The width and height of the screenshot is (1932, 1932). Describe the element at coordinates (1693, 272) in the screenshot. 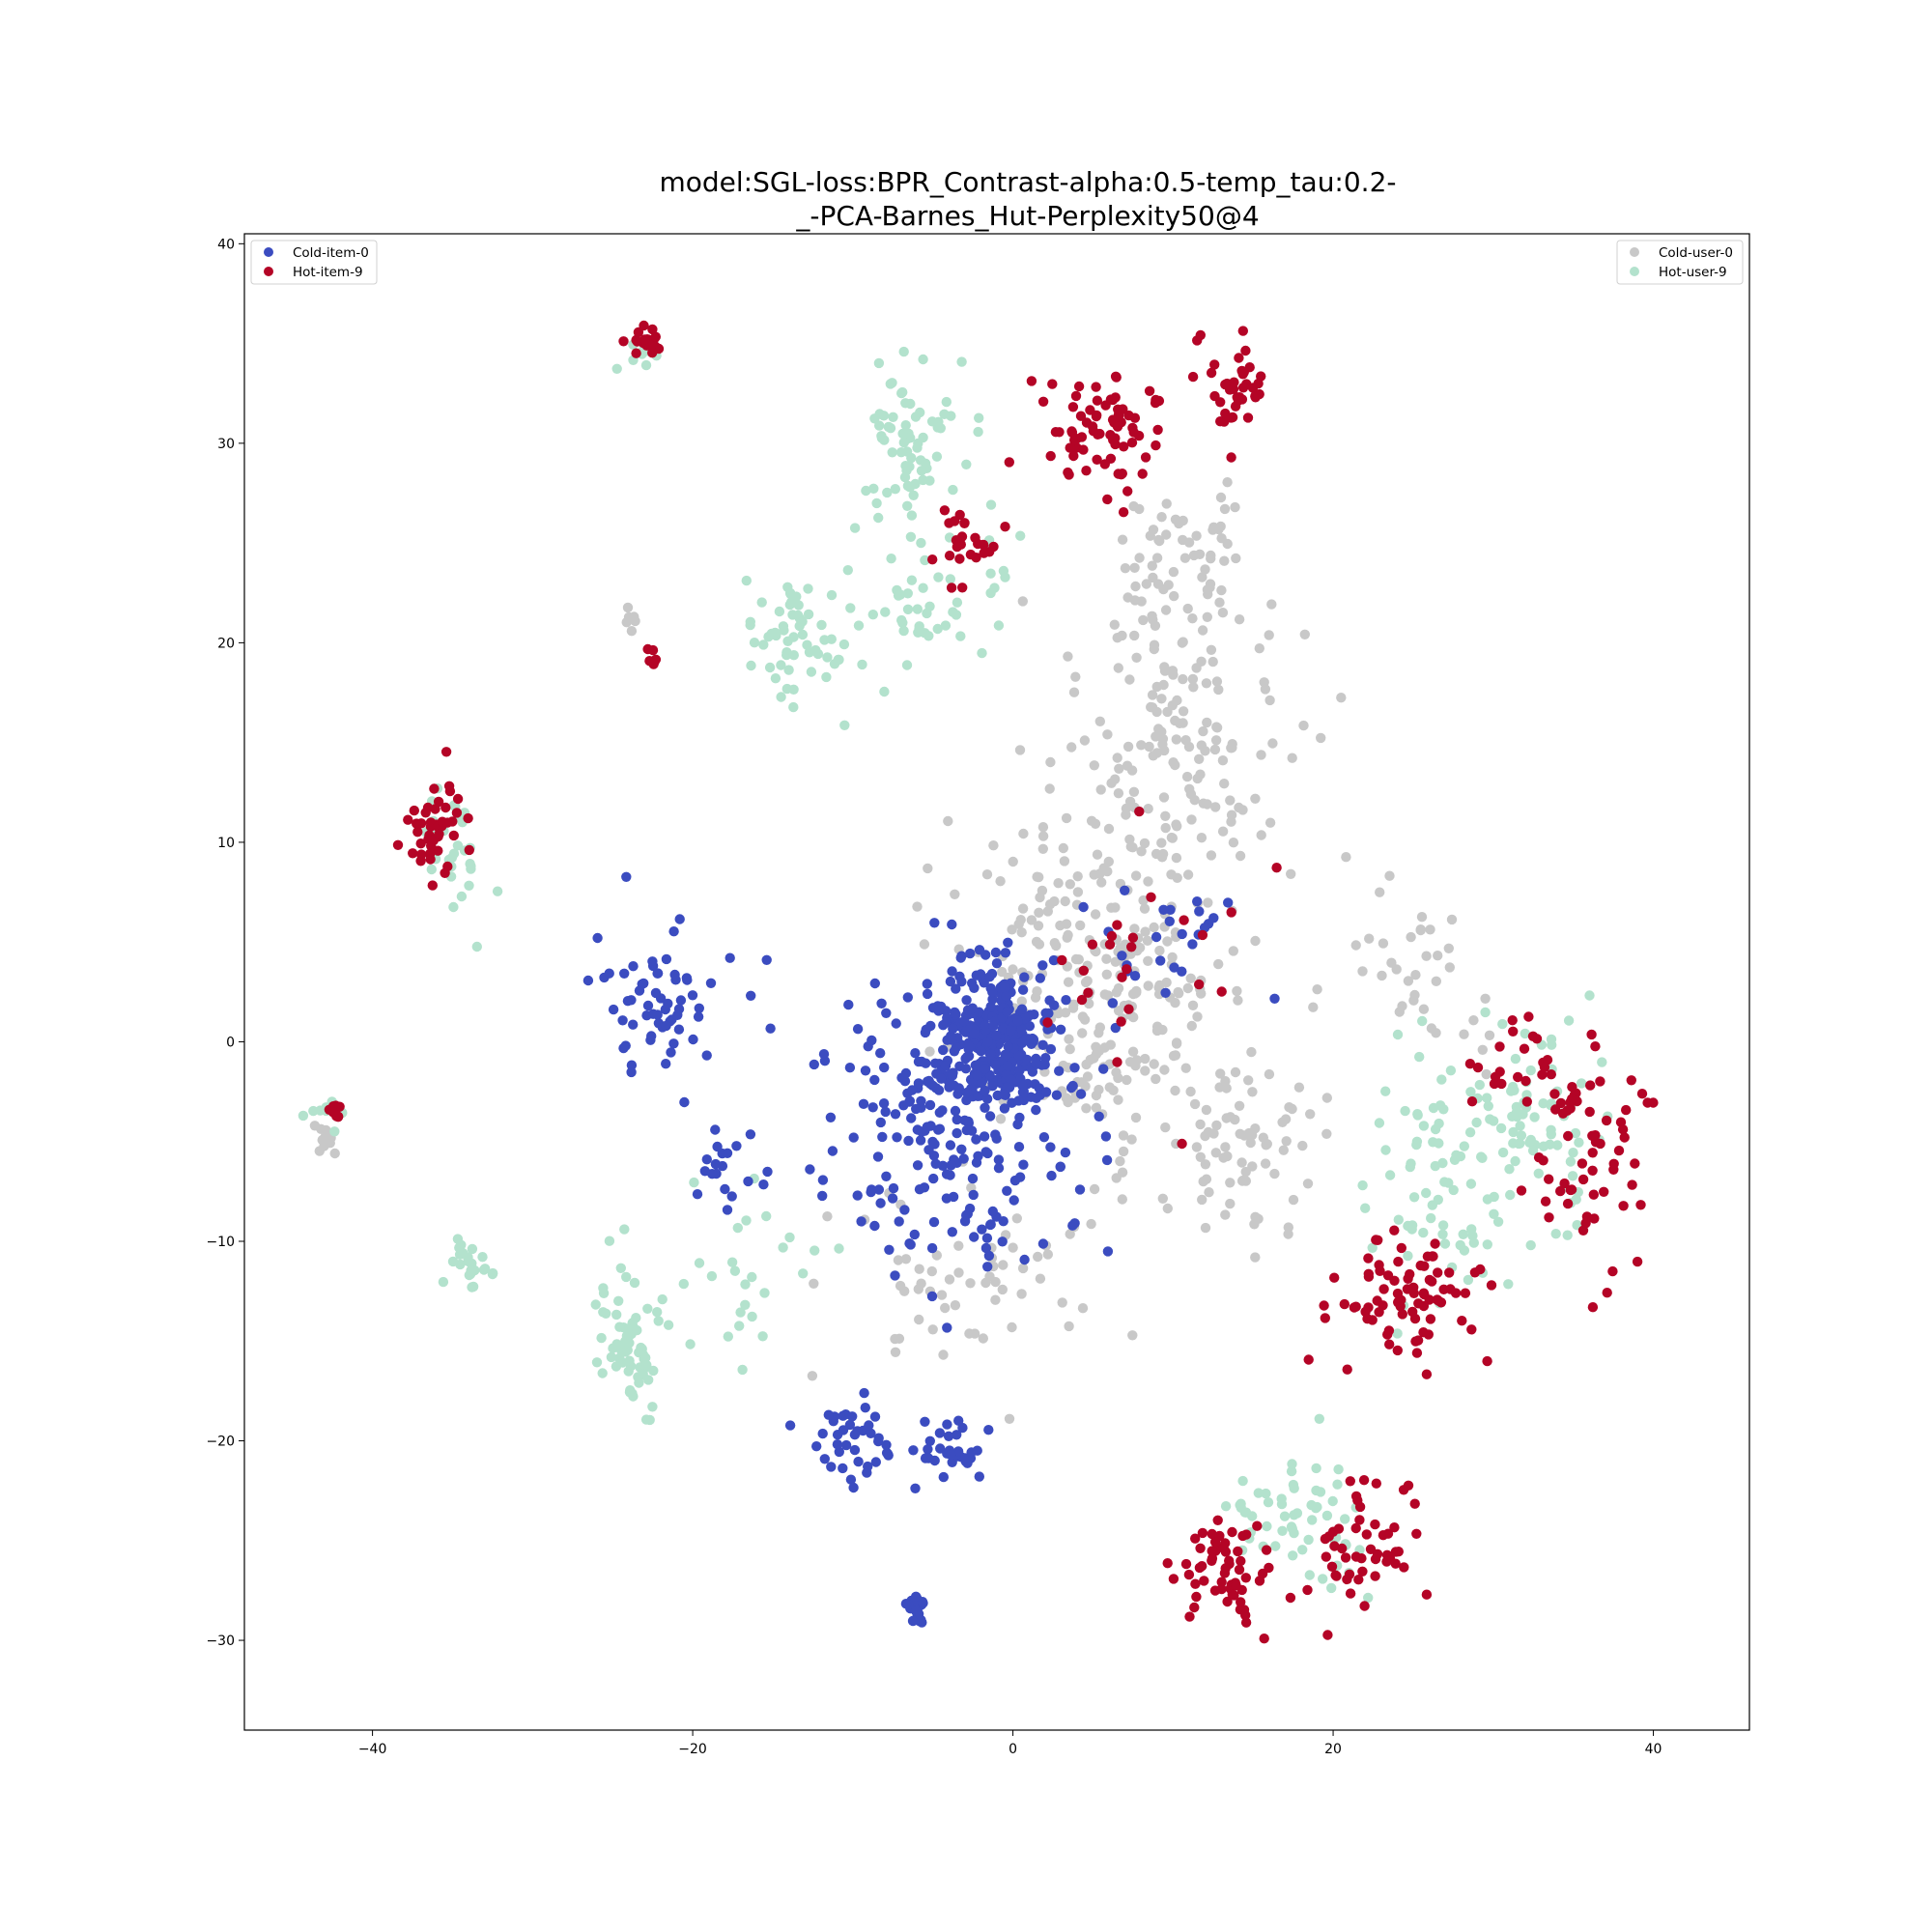

I see `legend-label-hot-user: Hot-user-9` at that location.